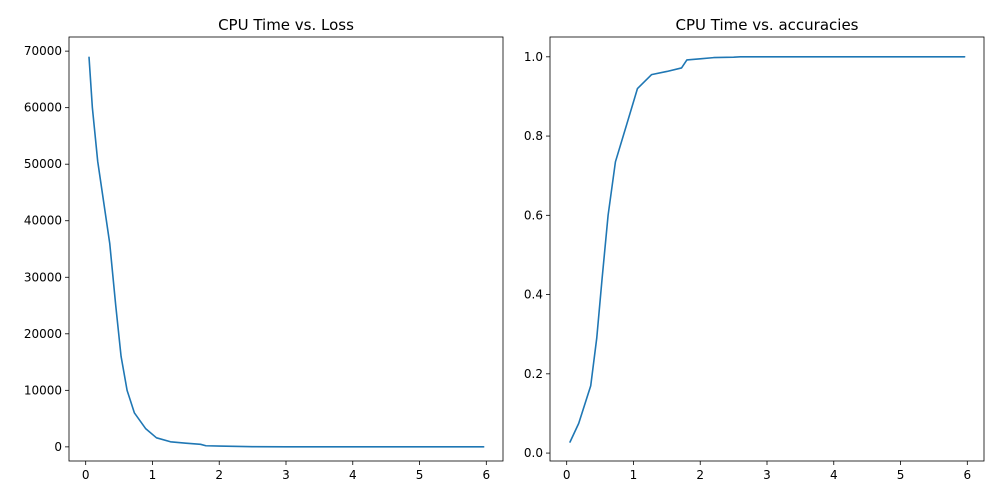 This screenshot has width=1000, height=500. Describe the element at coordinates (767, 475) in the screenshot. I see `accuracy-x-tick-label: 3` at that location.